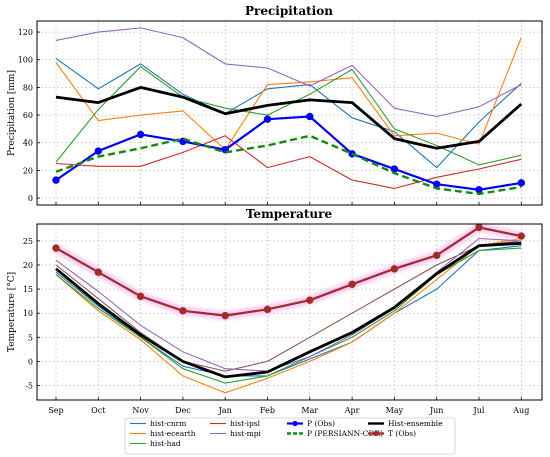 This screenshot has height=457, width=550. What do you see at coordinates (158, 423) in the screenshot?
I see `legend-item-hist-cnrm: hist-cnrm` at bounding box center [158, 423].